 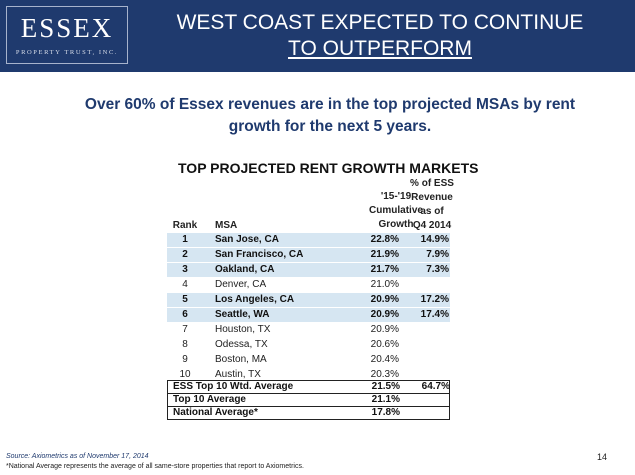 What do you see at coordinates (330, 126) in the screenshot?
I see `subheading-line-2: growth for the next 5 years.` at bounding box center [330, 126].